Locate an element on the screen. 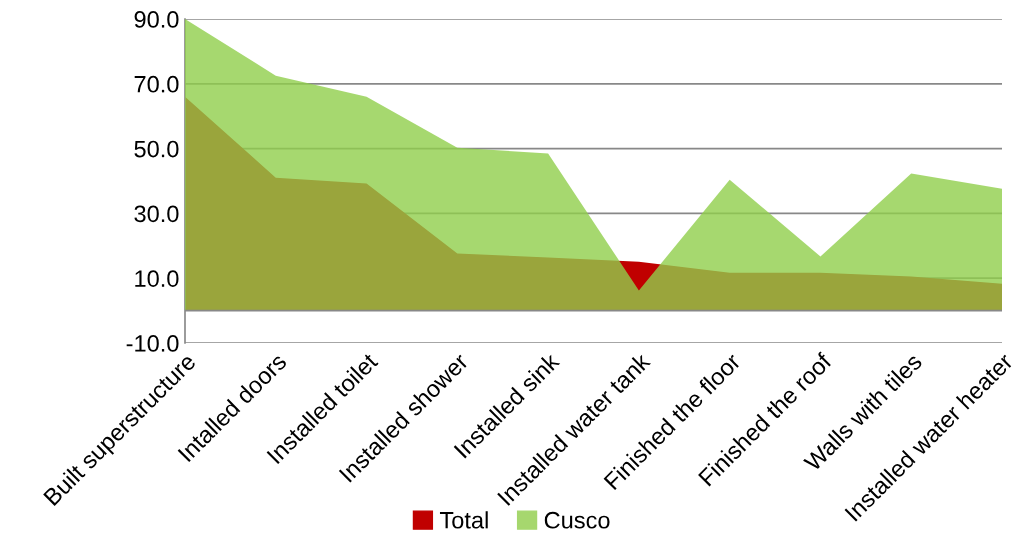 This screenshot has height=549, width=1024. legend-label: Cusco is located at coordinates (577, 520).